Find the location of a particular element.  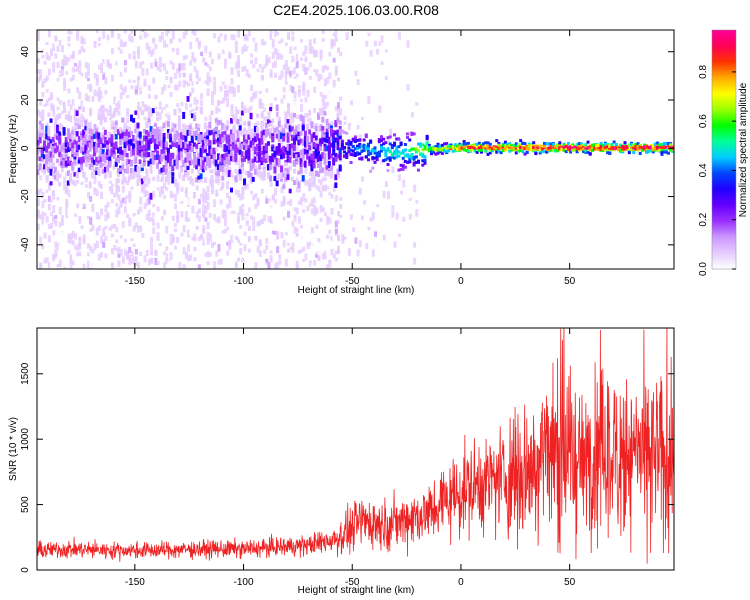

spectrogram-x-tick-label: 0 is located at coordinates (461, 281).